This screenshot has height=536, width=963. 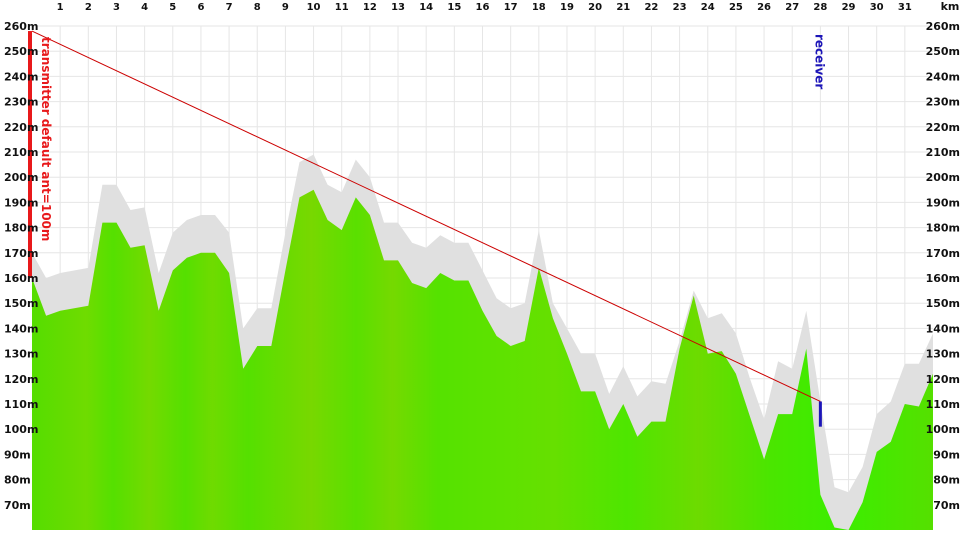 I want to click on x-tick-label: 26, so click(x=764, y=7).